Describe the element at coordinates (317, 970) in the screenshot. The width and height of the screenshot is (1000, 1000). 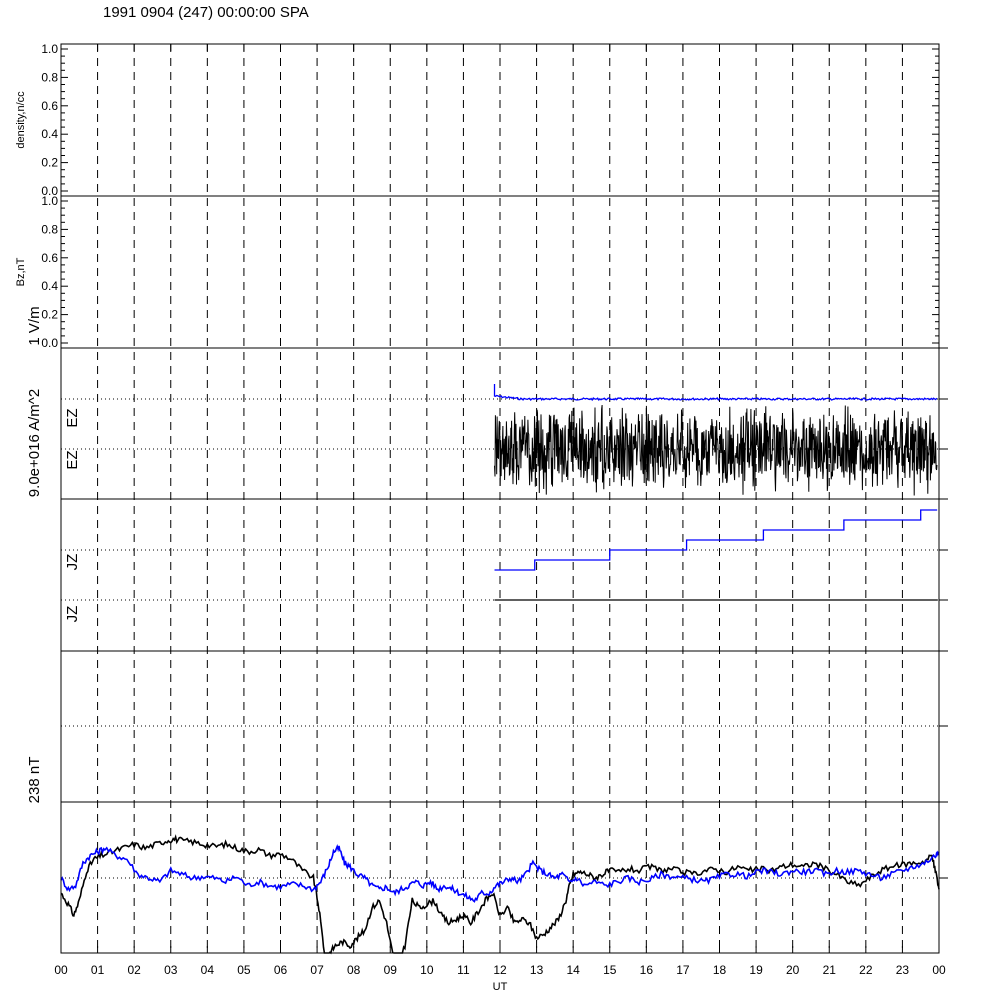
I see `x-tick-label: 07` at that location.